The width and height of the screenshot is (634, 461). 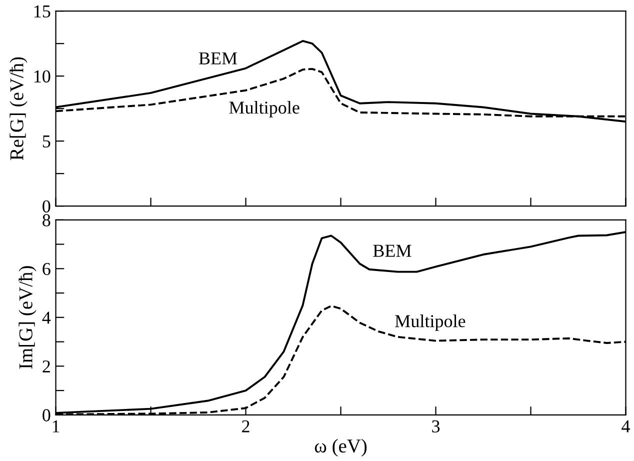 I want to click on y-axis-title: Re[G] (eV/ħ), so click(x=19, y=108).